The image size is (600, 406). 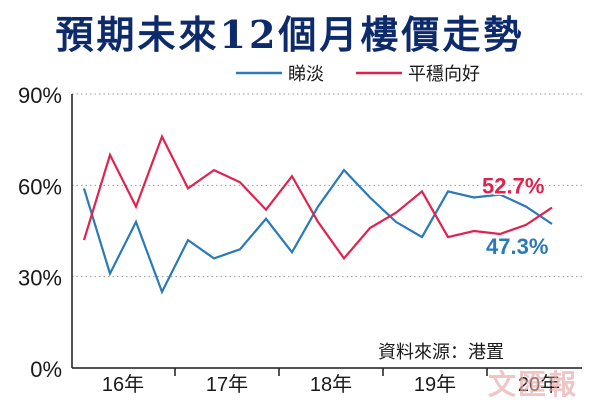 I want to click on x-tick-label: 16年, so click(x=123, y=384).